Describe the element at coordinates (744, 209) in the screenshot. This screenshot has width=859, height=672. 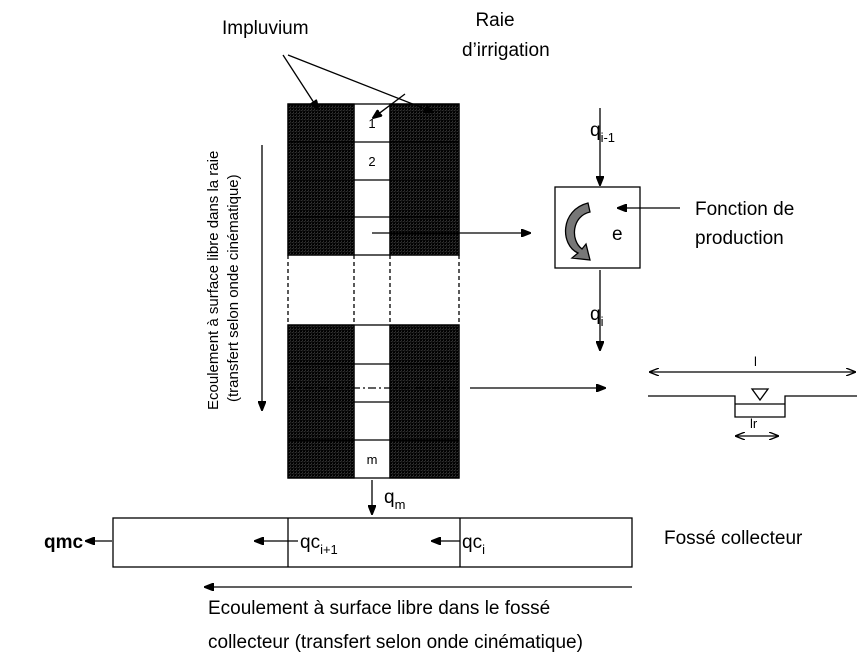
I see `fonction-label: Fonction de` at that location.